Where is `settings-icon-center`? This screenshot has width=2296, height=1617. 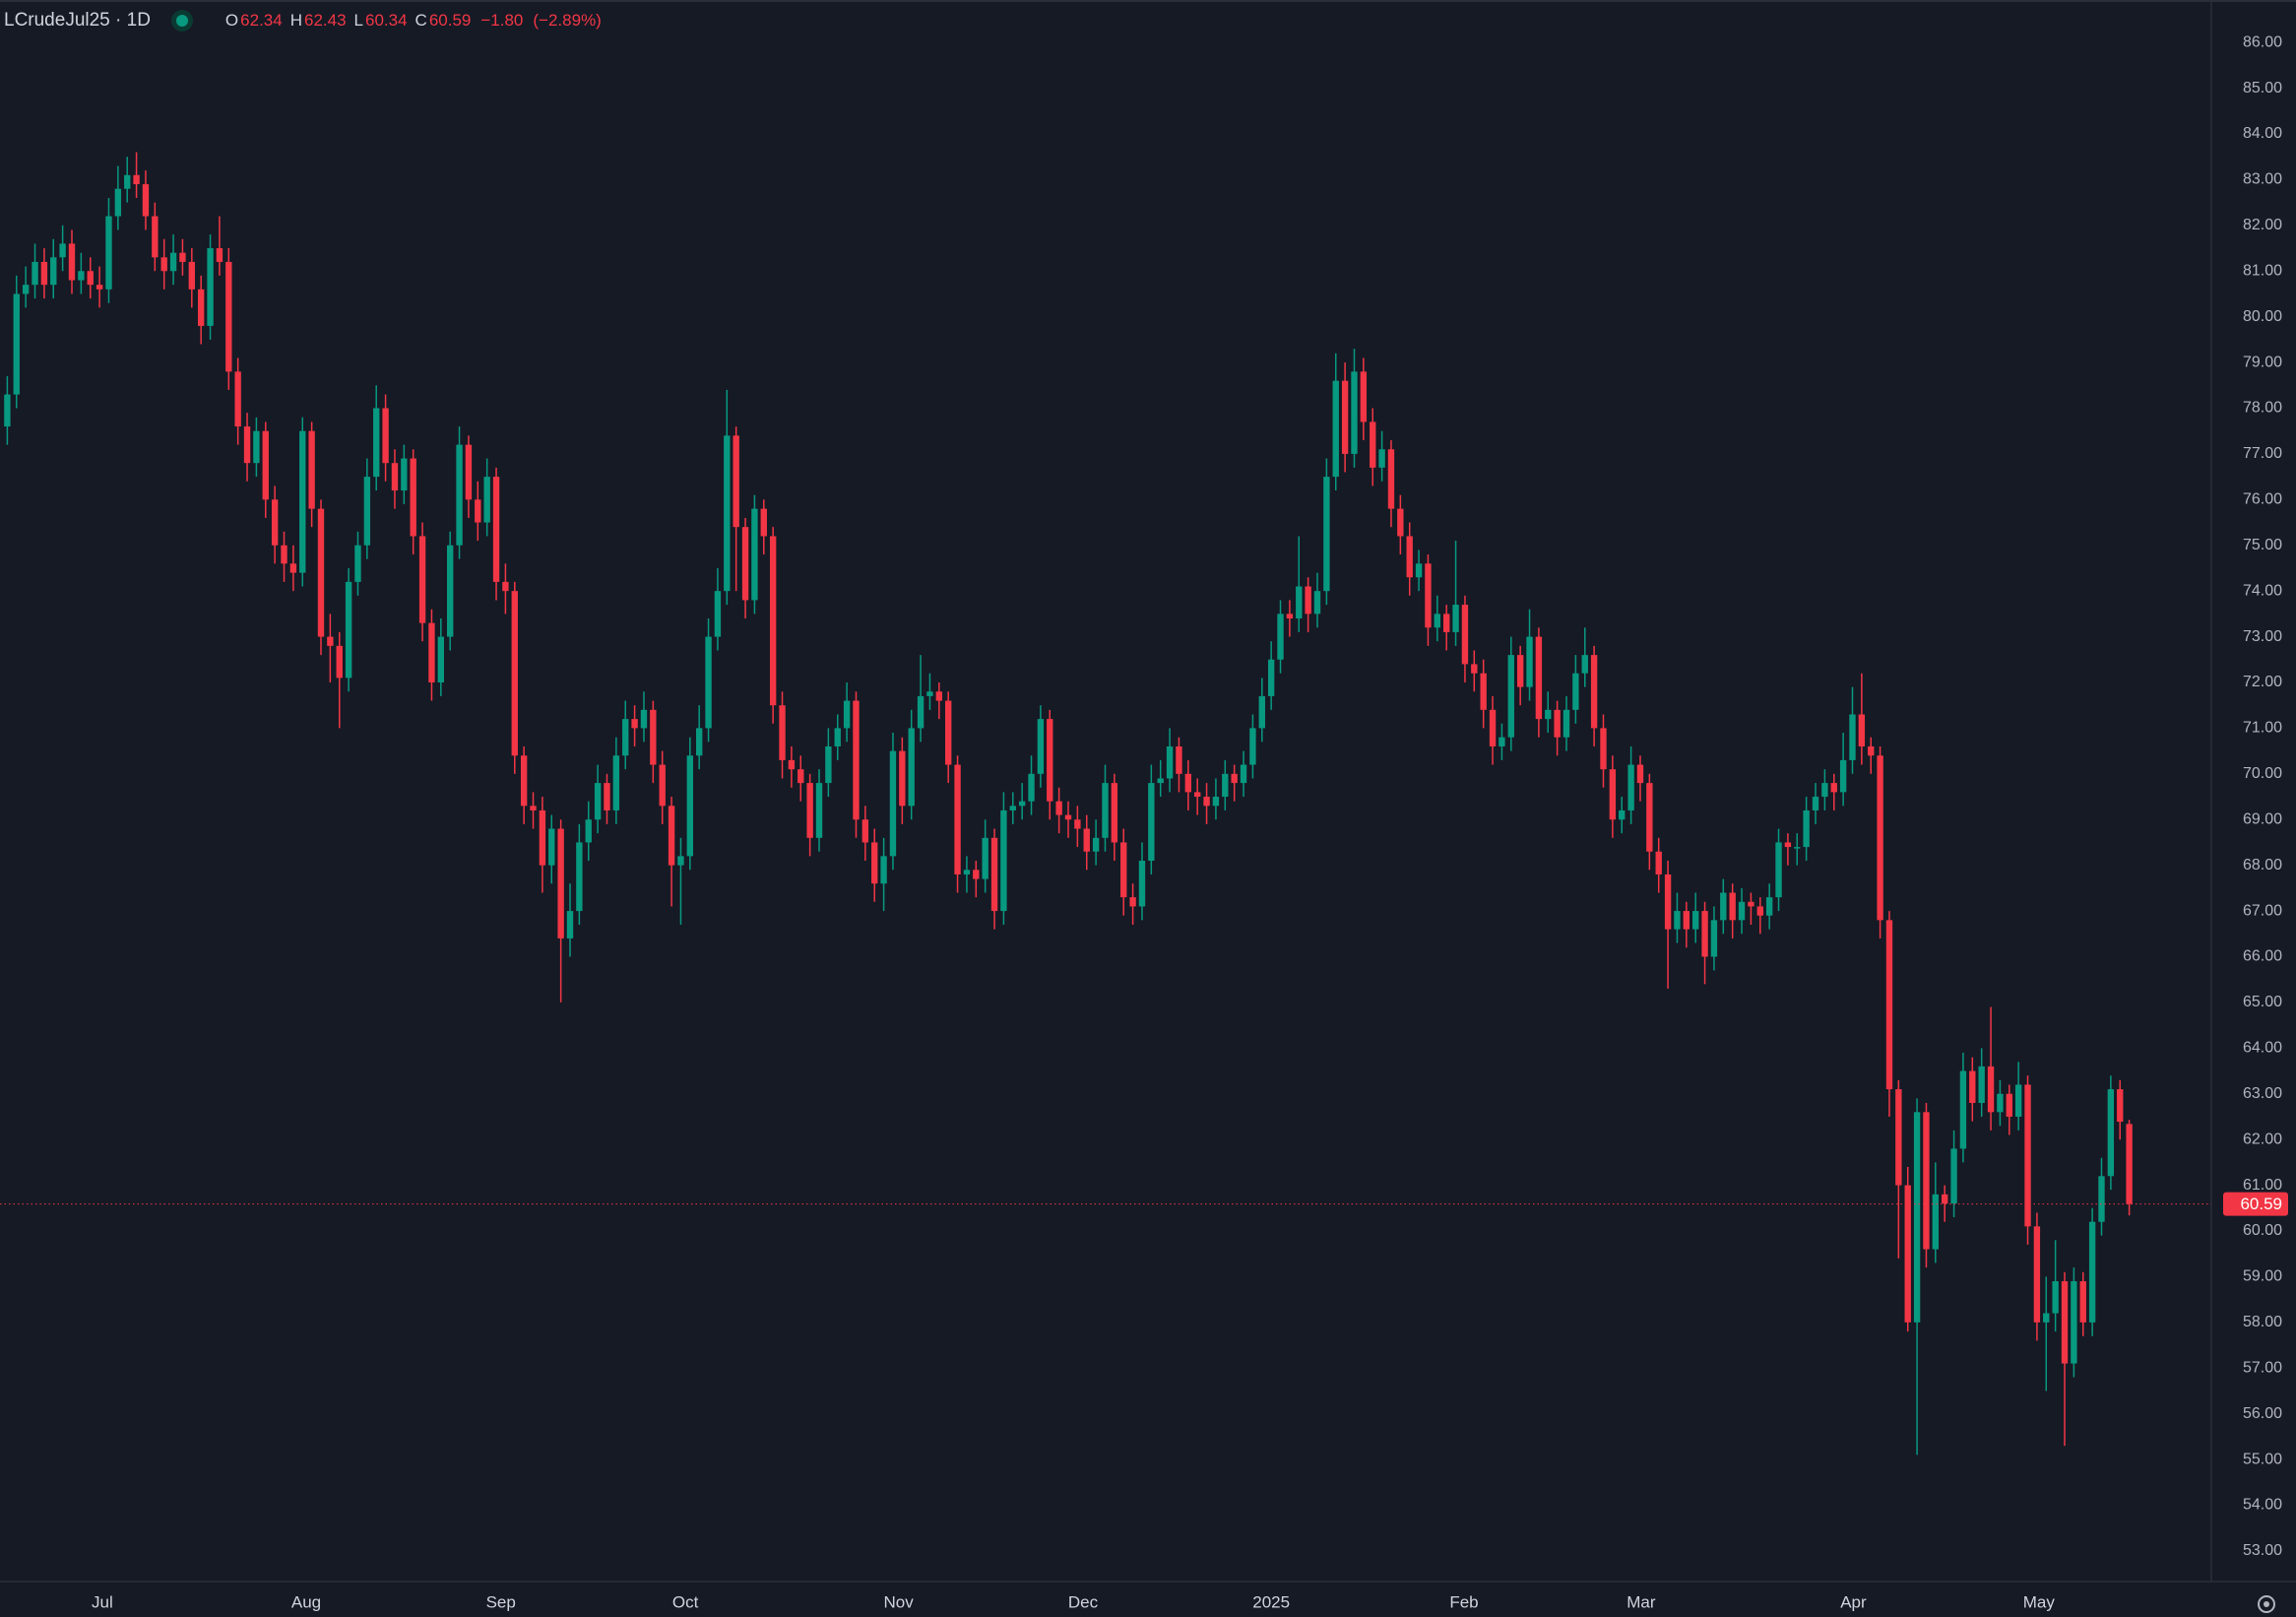 settings-icon-center is located at coordinates (2266, 1604).